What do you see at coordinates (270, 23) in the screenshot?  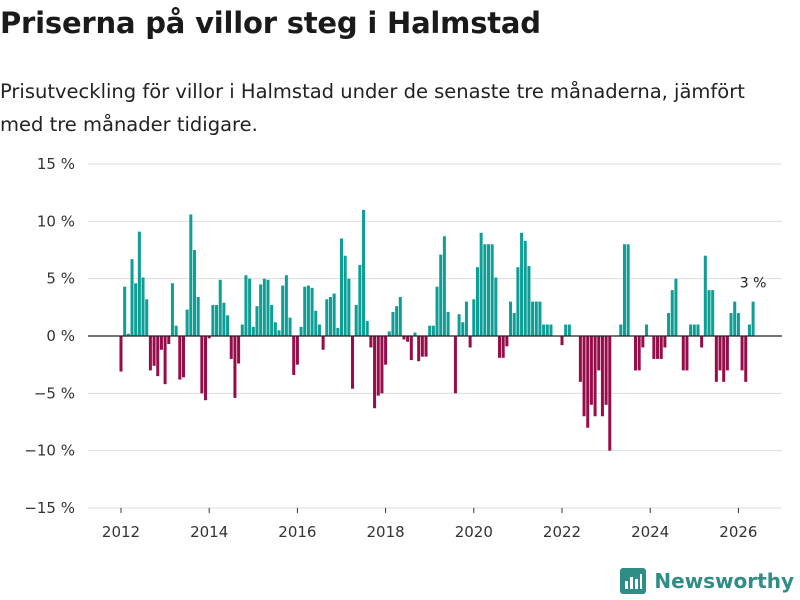 I see `chart-title: Priserna på villor steg i Halmstad` at bounding box center [270, 23].